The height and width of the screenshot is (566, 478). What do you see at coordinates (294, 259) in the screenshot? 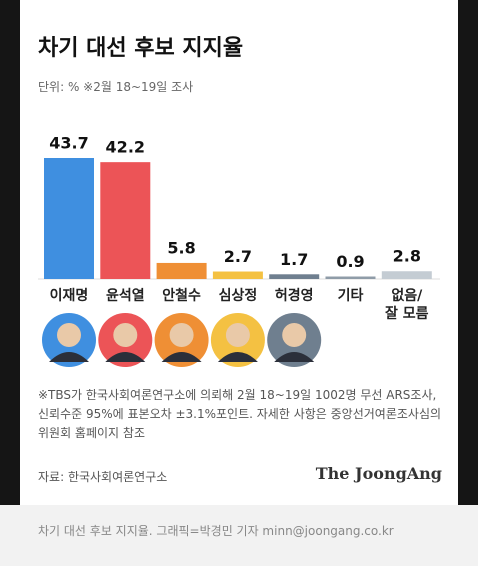
I see `value-label: 1.7` at bounding box center [294, 259].